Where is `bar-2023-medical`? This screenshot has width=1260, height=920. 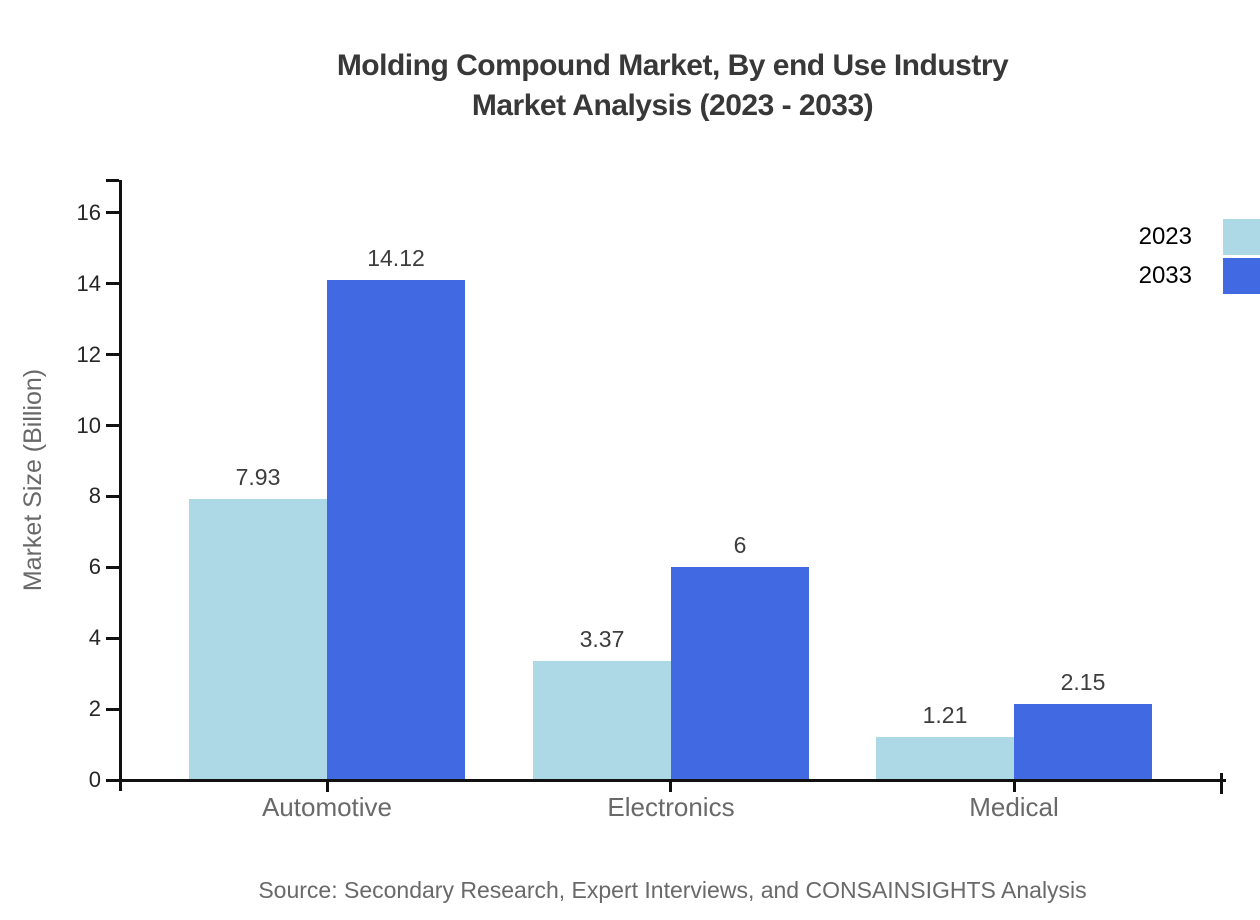
bar-2023-medical is located at coordinates (945, 759).